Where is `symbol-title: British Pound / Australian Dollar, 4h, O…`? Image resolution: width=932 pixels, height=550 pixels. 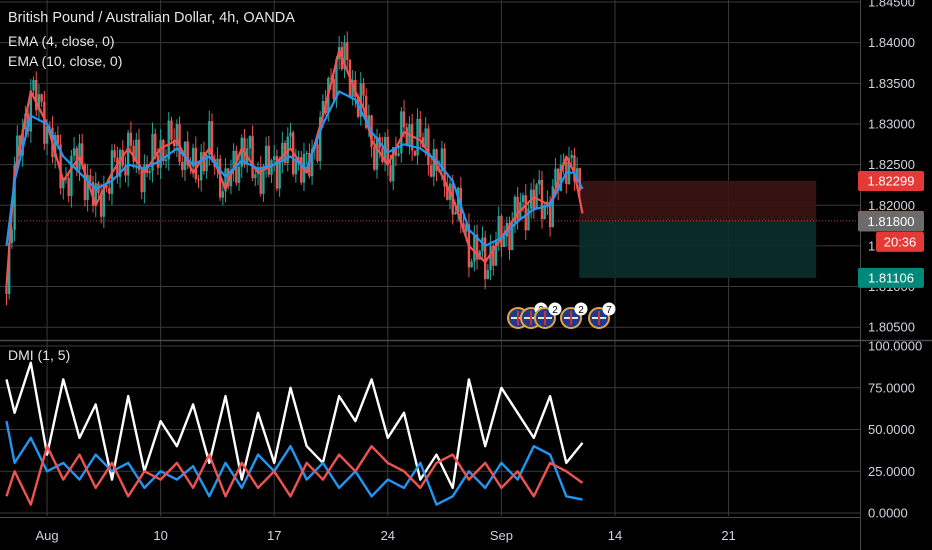
symbol-title: British Pound / Australian Dollar, 4h, O… is located at coordinates (151, 18).